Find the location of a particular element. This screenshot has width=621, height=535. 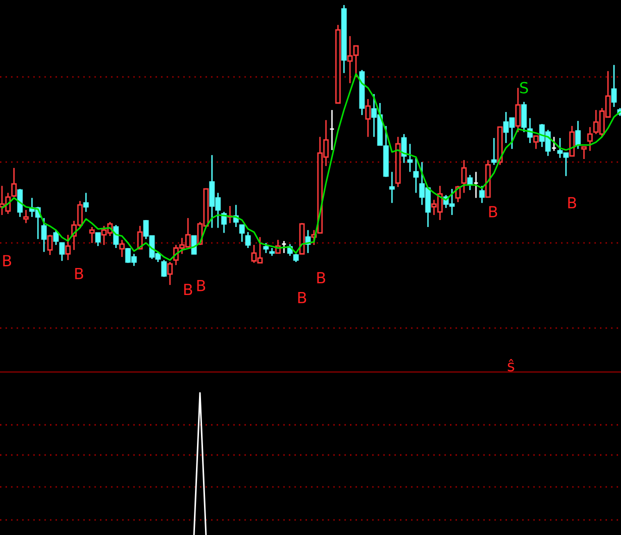

text: B is located at coordinates (302, 298).